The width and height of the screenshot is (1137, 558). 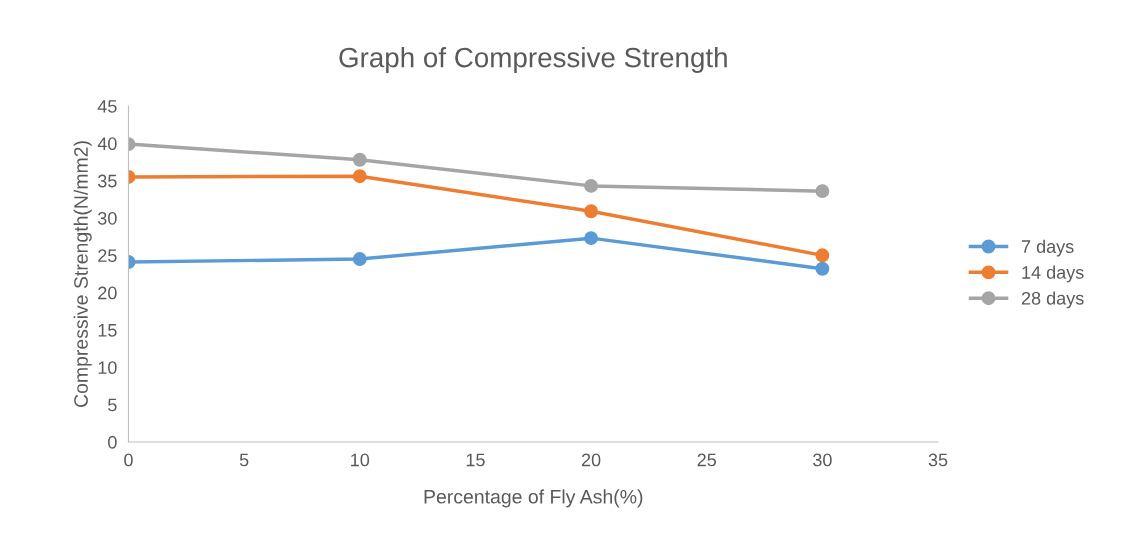 I want to click on y-tick-label: 0, so click(x=112, y=442).